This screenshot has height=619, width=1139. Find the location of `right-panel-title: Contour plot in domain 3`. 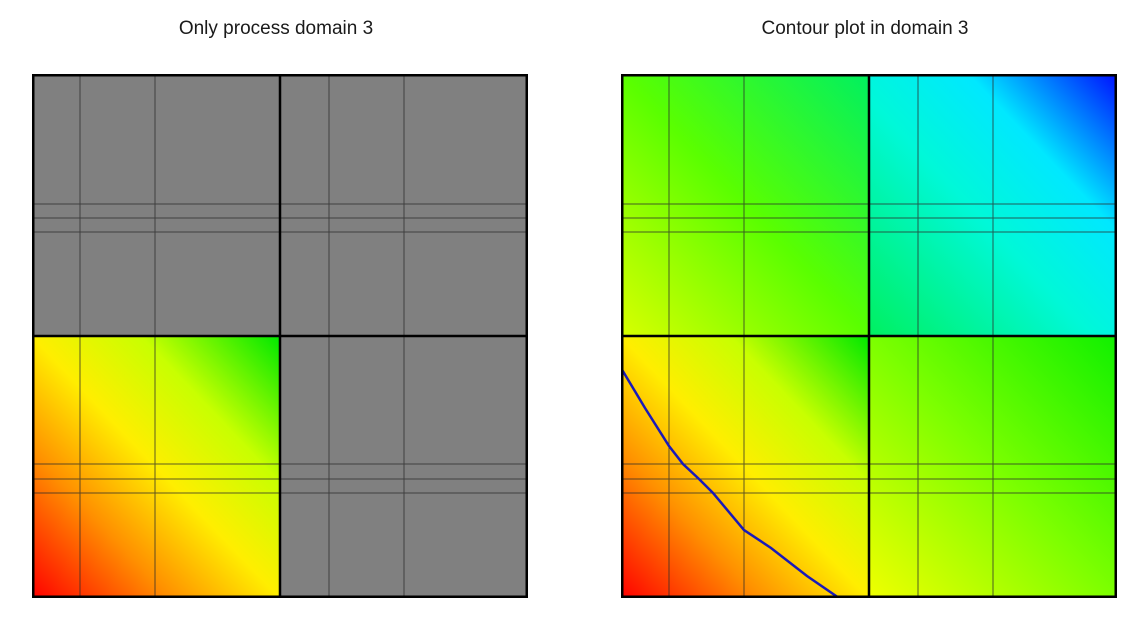

right-panel-title: Contour plot in domain 3 is located at coordinates (865, 28).